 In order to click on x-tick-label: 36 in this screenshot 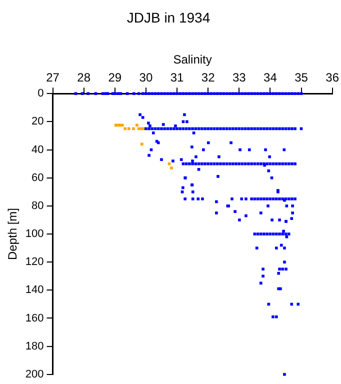, I will do `click(333, 77)`.